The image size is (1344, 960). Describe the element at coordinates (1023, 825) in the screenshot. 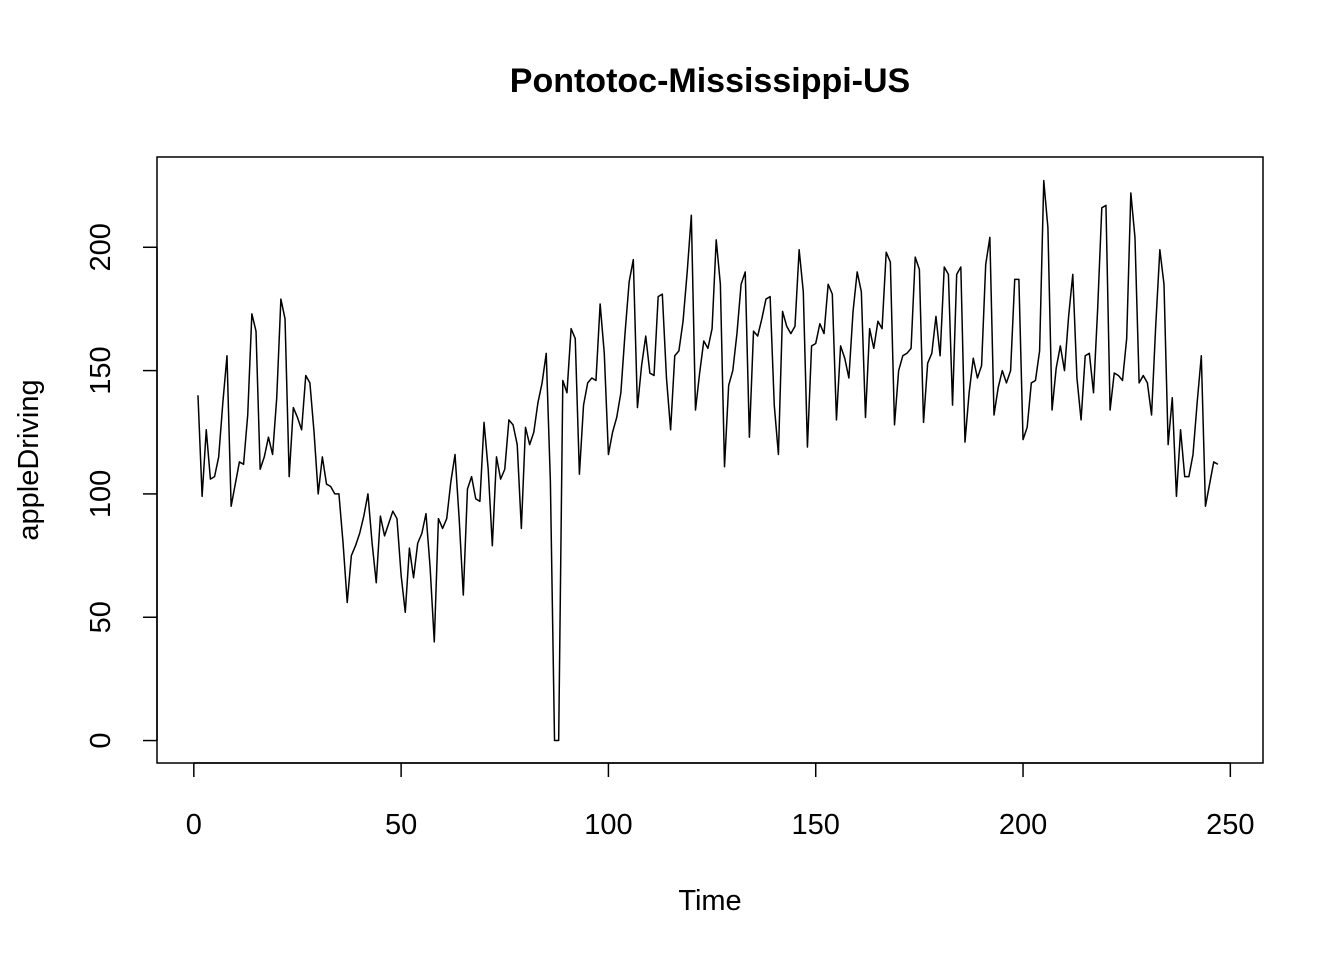

I see `x-tick-label: 200` at that location.